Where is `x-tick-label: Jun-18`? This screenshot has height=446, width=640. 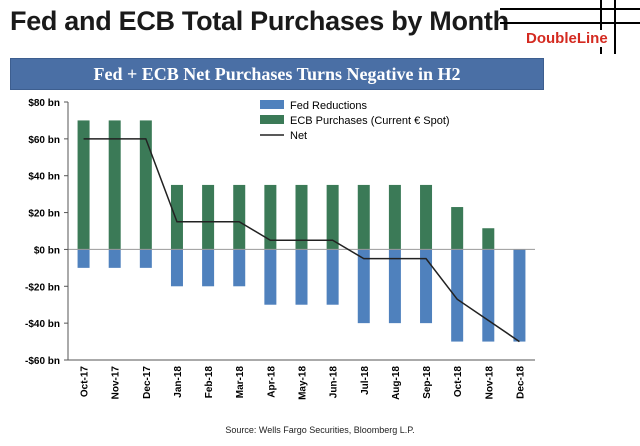 x-tick-label: Jun-18 is located at coordinates (334, 382).